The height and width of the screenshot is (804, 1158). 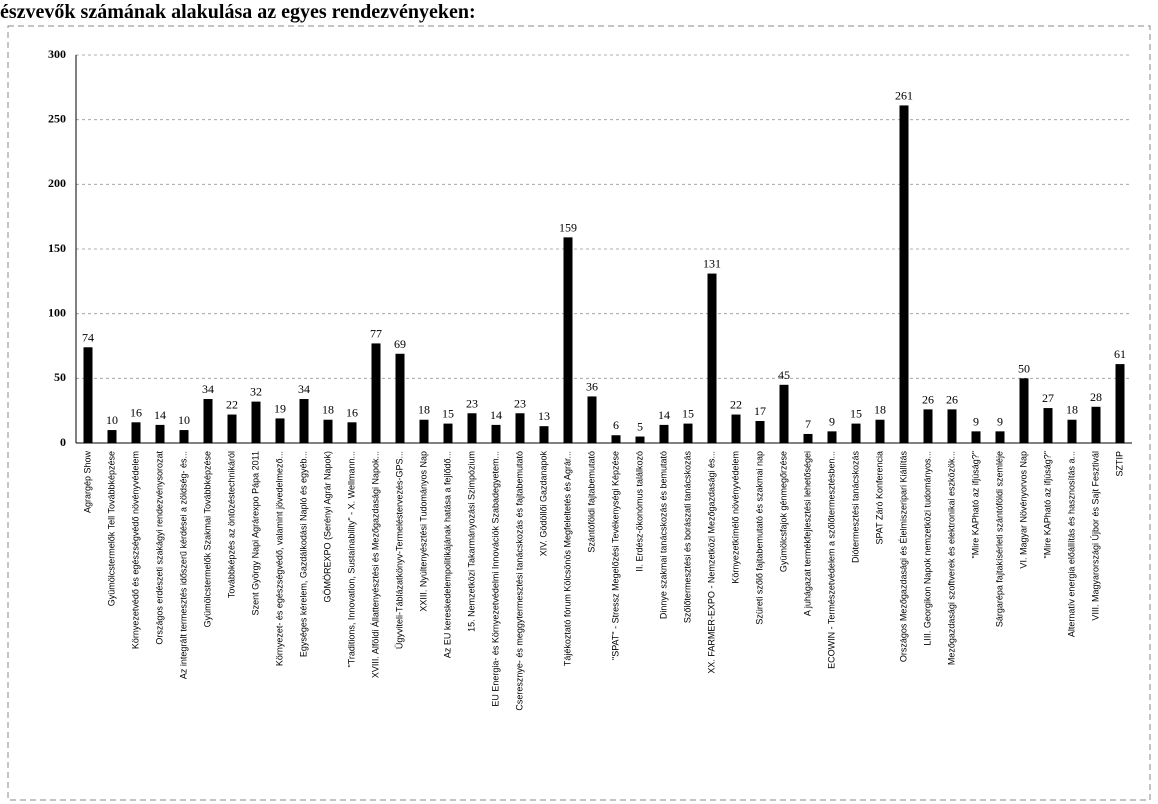 What do you see at coordinates (568, 227) in the screenshot?
I see `value-label: 159` at bounding box center [568, 227].